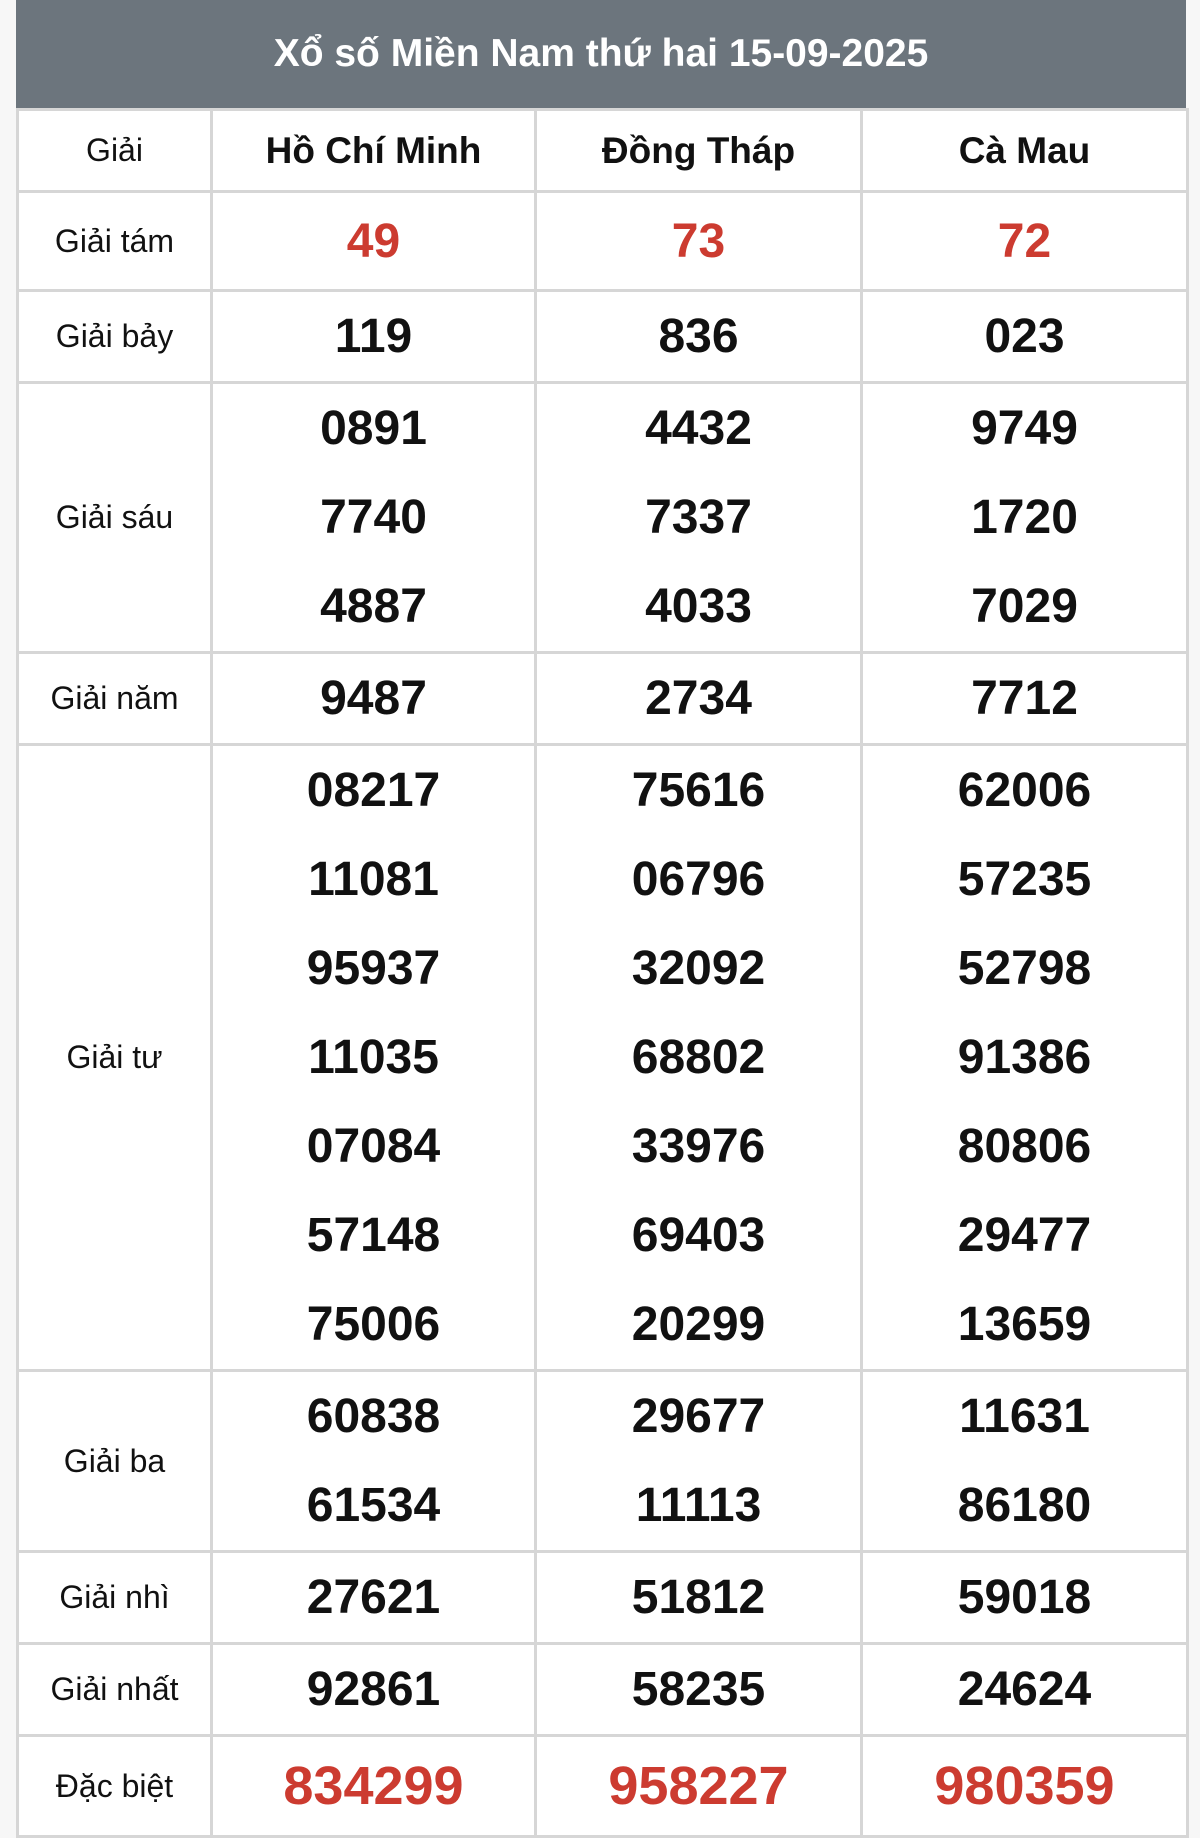 Image resolution: width=1200 pixels, height=1838 pixels. Describe the element at coordinates (698, 879) in the screenshot. I see `winning-number: 06796` at that location.